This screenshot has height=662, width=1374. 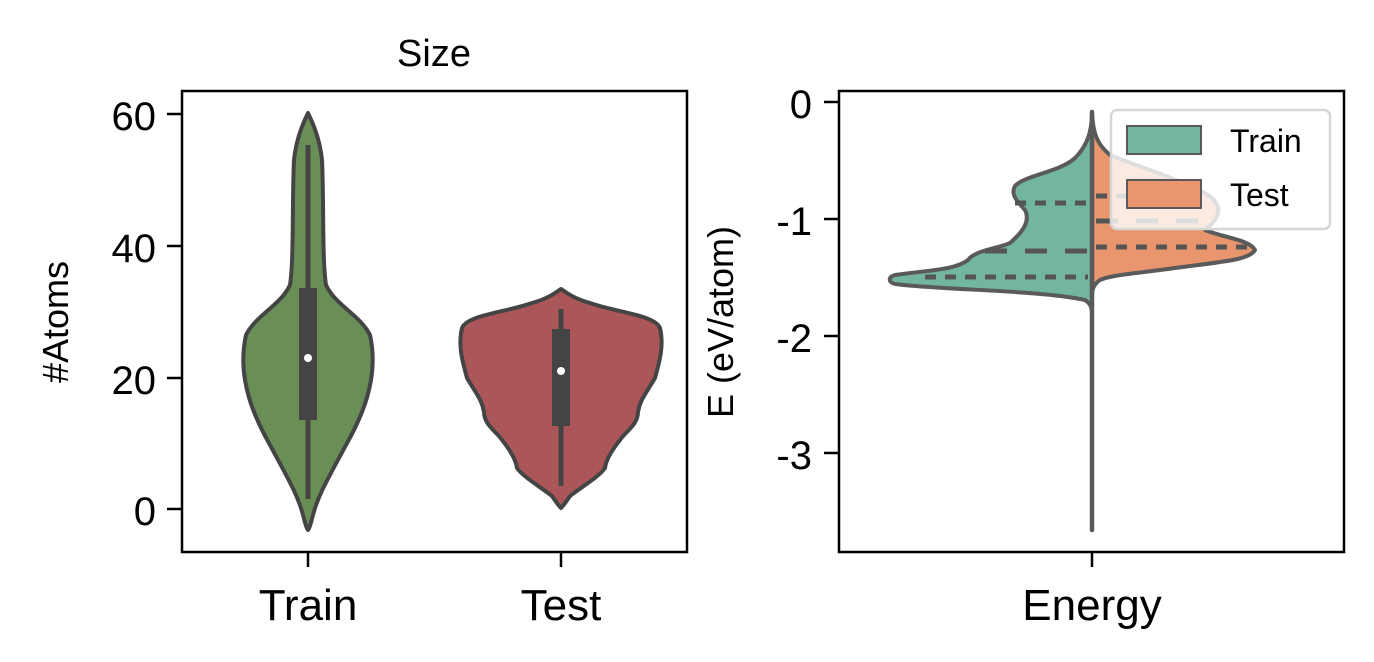 What do you see at coordinates (308, 605) in the screenshot?
I see `x-tick-label-train: Train` at bounding box center [308, 605].